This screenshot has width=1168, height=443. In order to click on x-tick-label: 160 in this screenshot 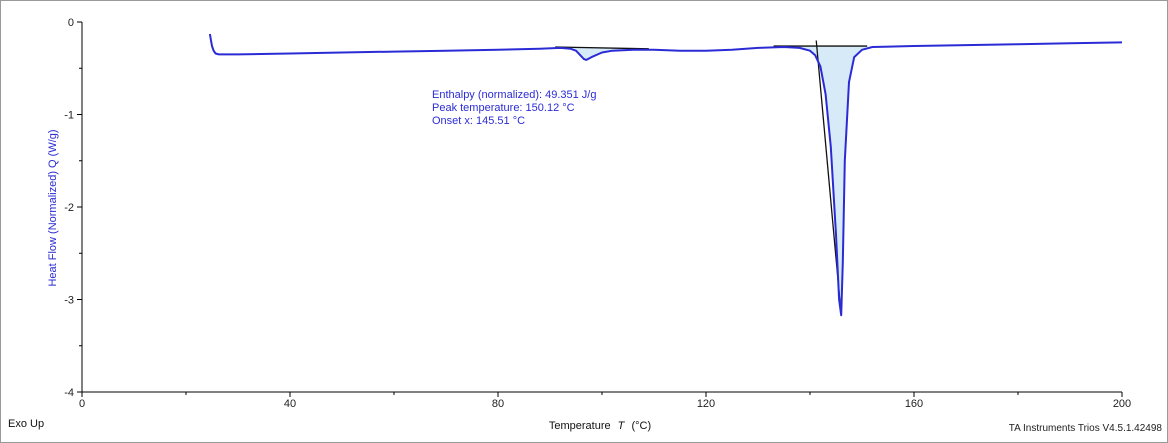, I will do `click(914, 404)`.